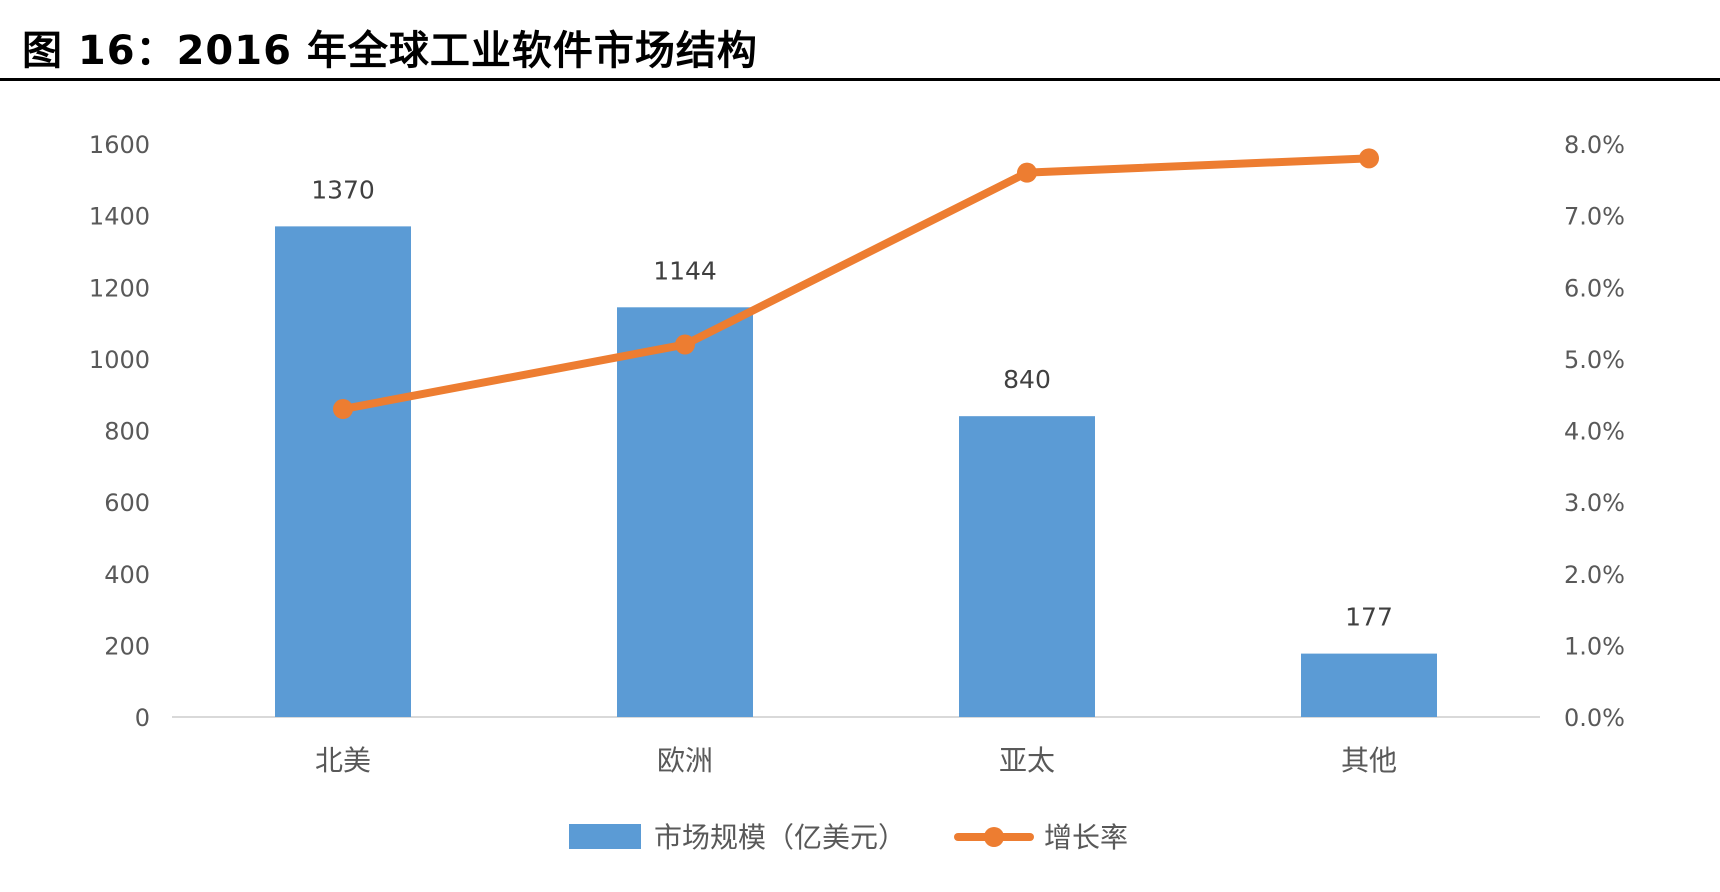 The width and height of the screenshot is (1720, 892). I want to click on bar-data-label: 1144, so click(685, 270).